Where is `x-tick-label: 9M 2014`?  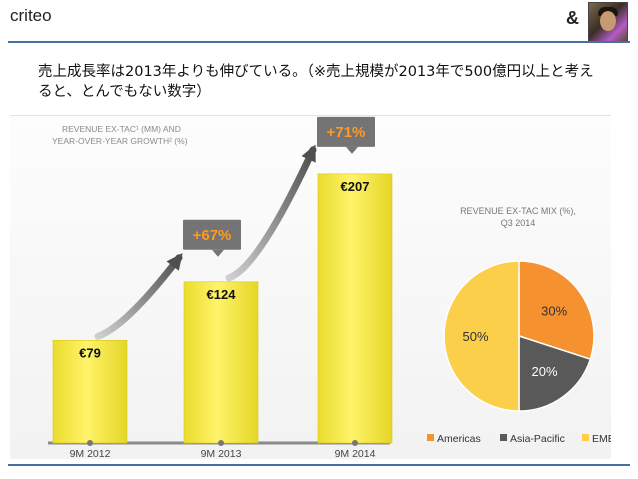
x-tick-label: 9M 2014 is located at coordinates (355, 453).